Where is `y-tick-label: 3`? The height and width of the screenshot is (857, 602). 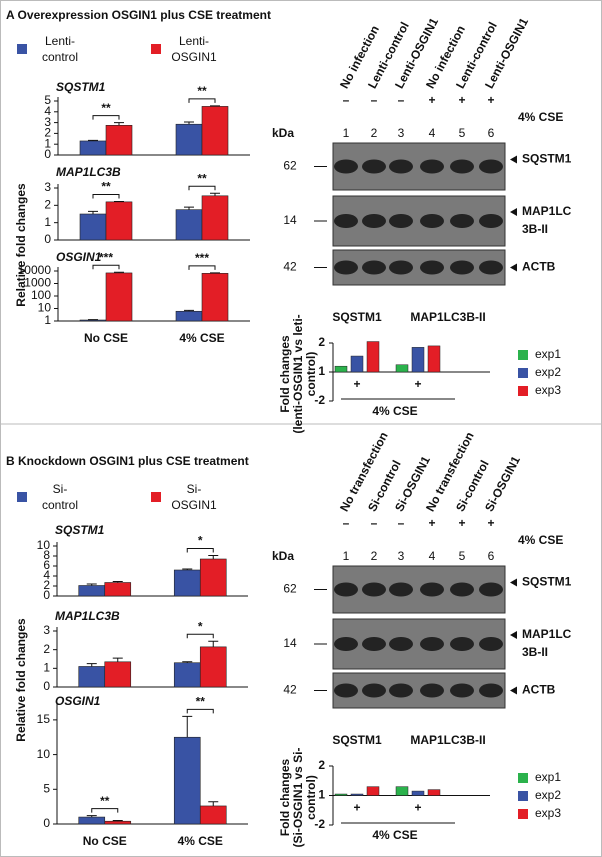 y-tick-label: 3 is located at coordinates (46, 630).